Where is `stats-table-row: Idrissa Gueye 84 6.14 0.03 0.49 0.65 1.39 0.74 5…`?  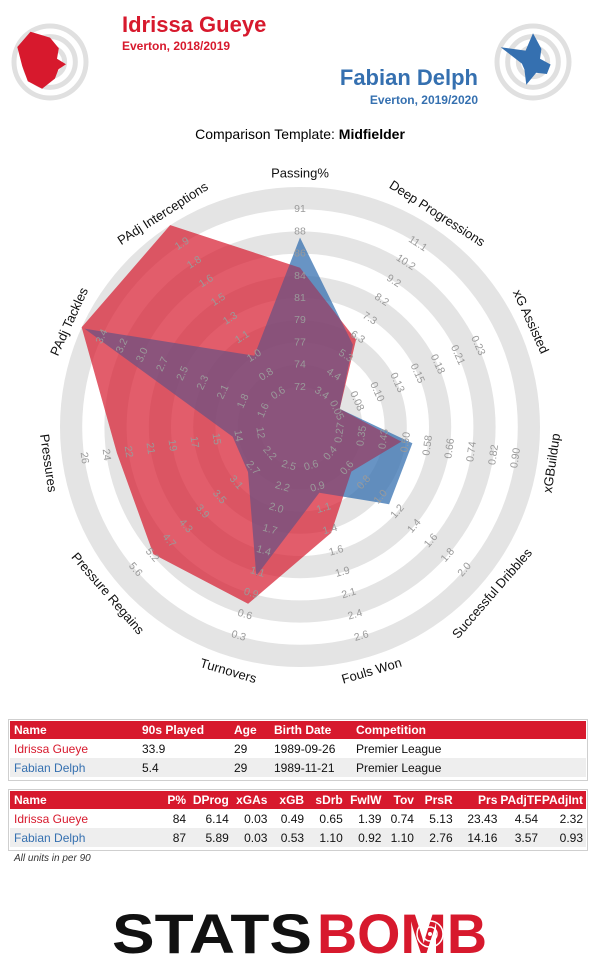
stats-table-row: Idrissa Gueye 84 6.14 0.03 0.49 0.65 1.39 0.74 5… is located at coordinates (298, 818).